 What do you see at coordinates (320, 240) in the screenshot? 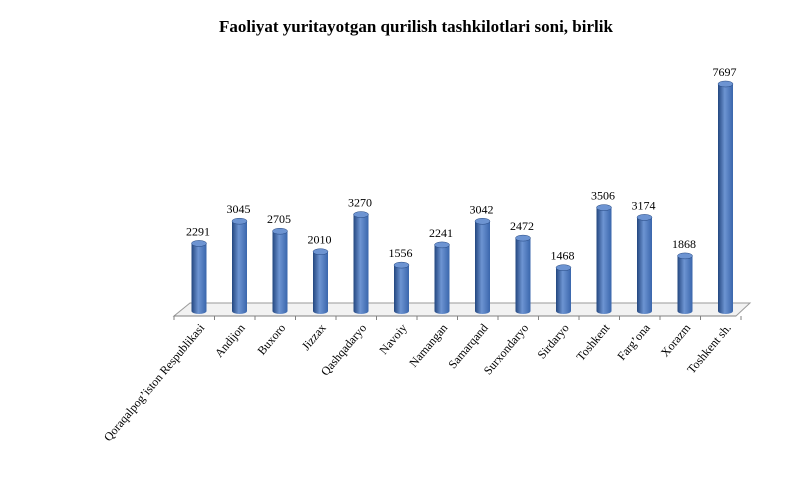
I see `data-label: 2010` at bounding box center [320, 240].